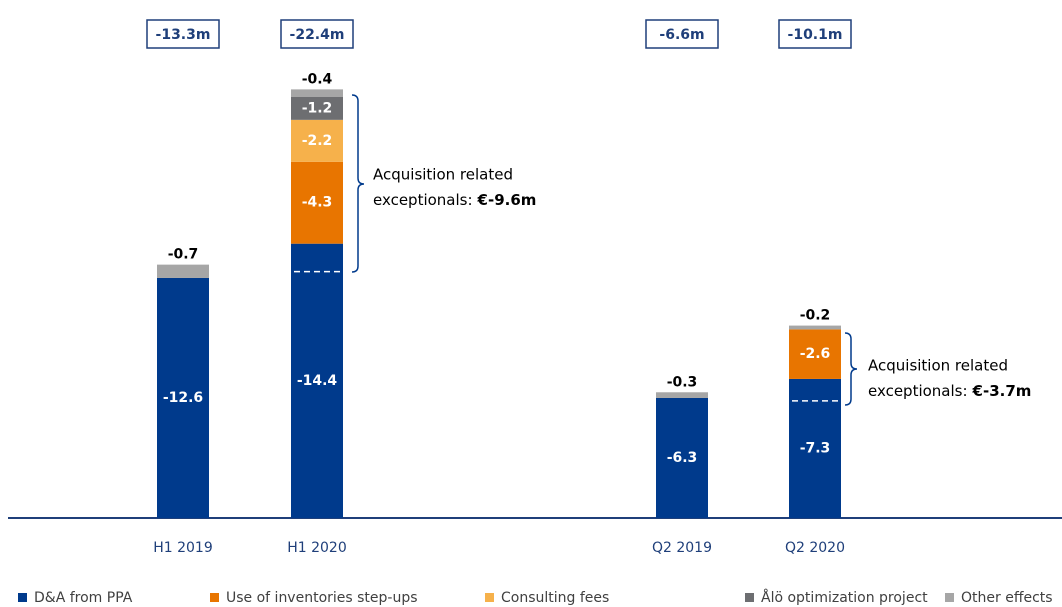  I want to click on annotation: exceptionals: €-9.6m, so click(454, 200).